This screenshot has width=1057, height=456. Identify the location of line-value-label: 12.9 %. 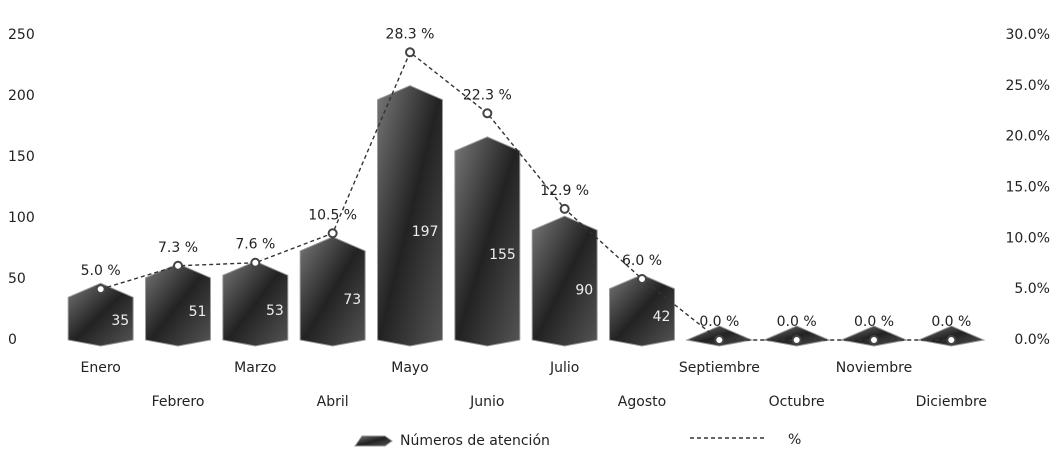
(564, 191).